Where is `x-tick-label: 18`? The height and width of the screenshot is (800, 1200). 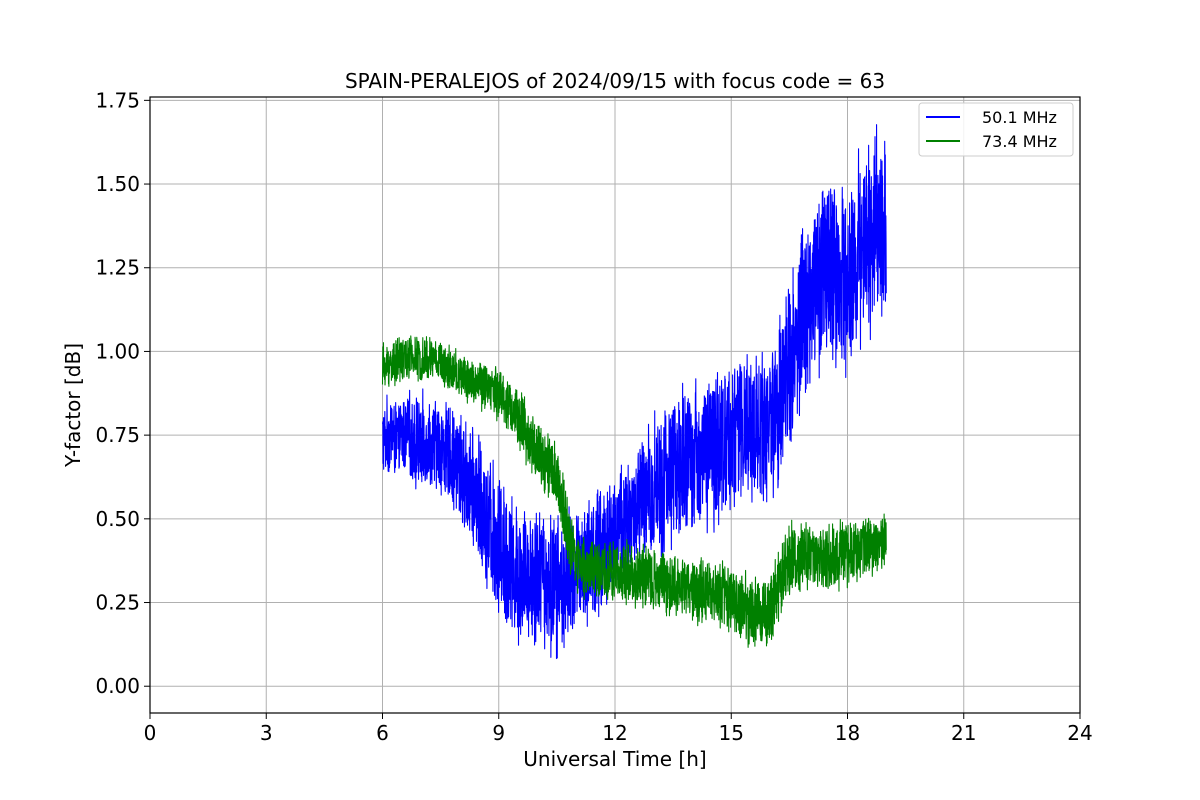
x-tick-label: 18 is located at coordinates (847, 733).